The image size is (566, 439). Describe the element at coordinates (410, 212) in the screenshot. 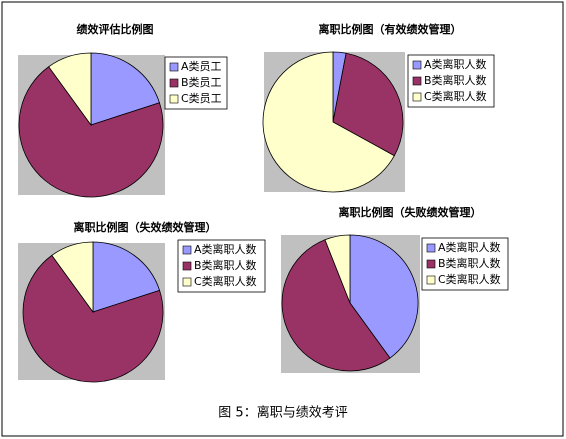

I see `chart-title: 离职比例图（失败绩效管理）` at that location.